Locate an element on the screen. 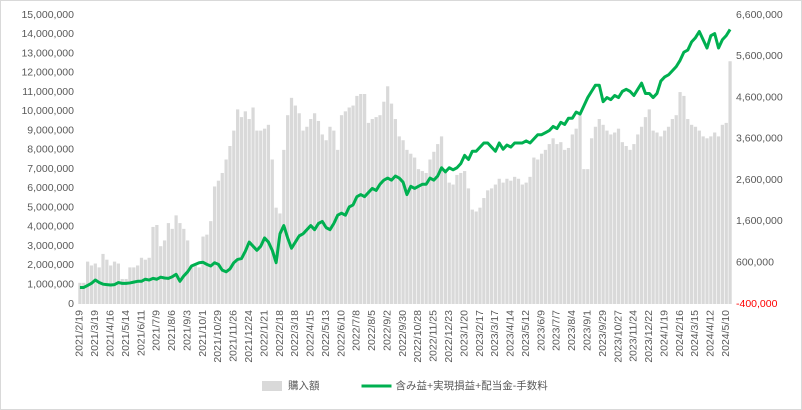  x-tick-label: 2022/12/23 is located at coordinates (449, 336).